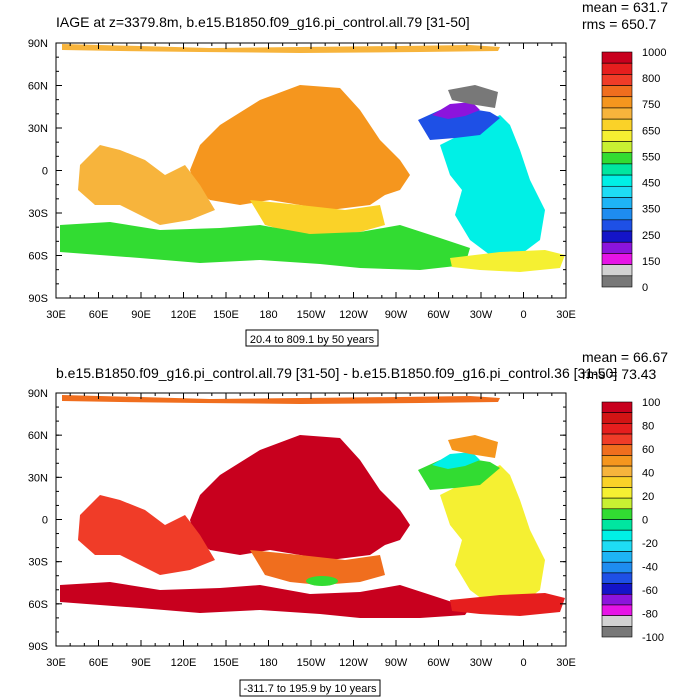 The height and width of the screenshot is (700, 700). I want to click on colorbar-label: -20, so click(650, 544).